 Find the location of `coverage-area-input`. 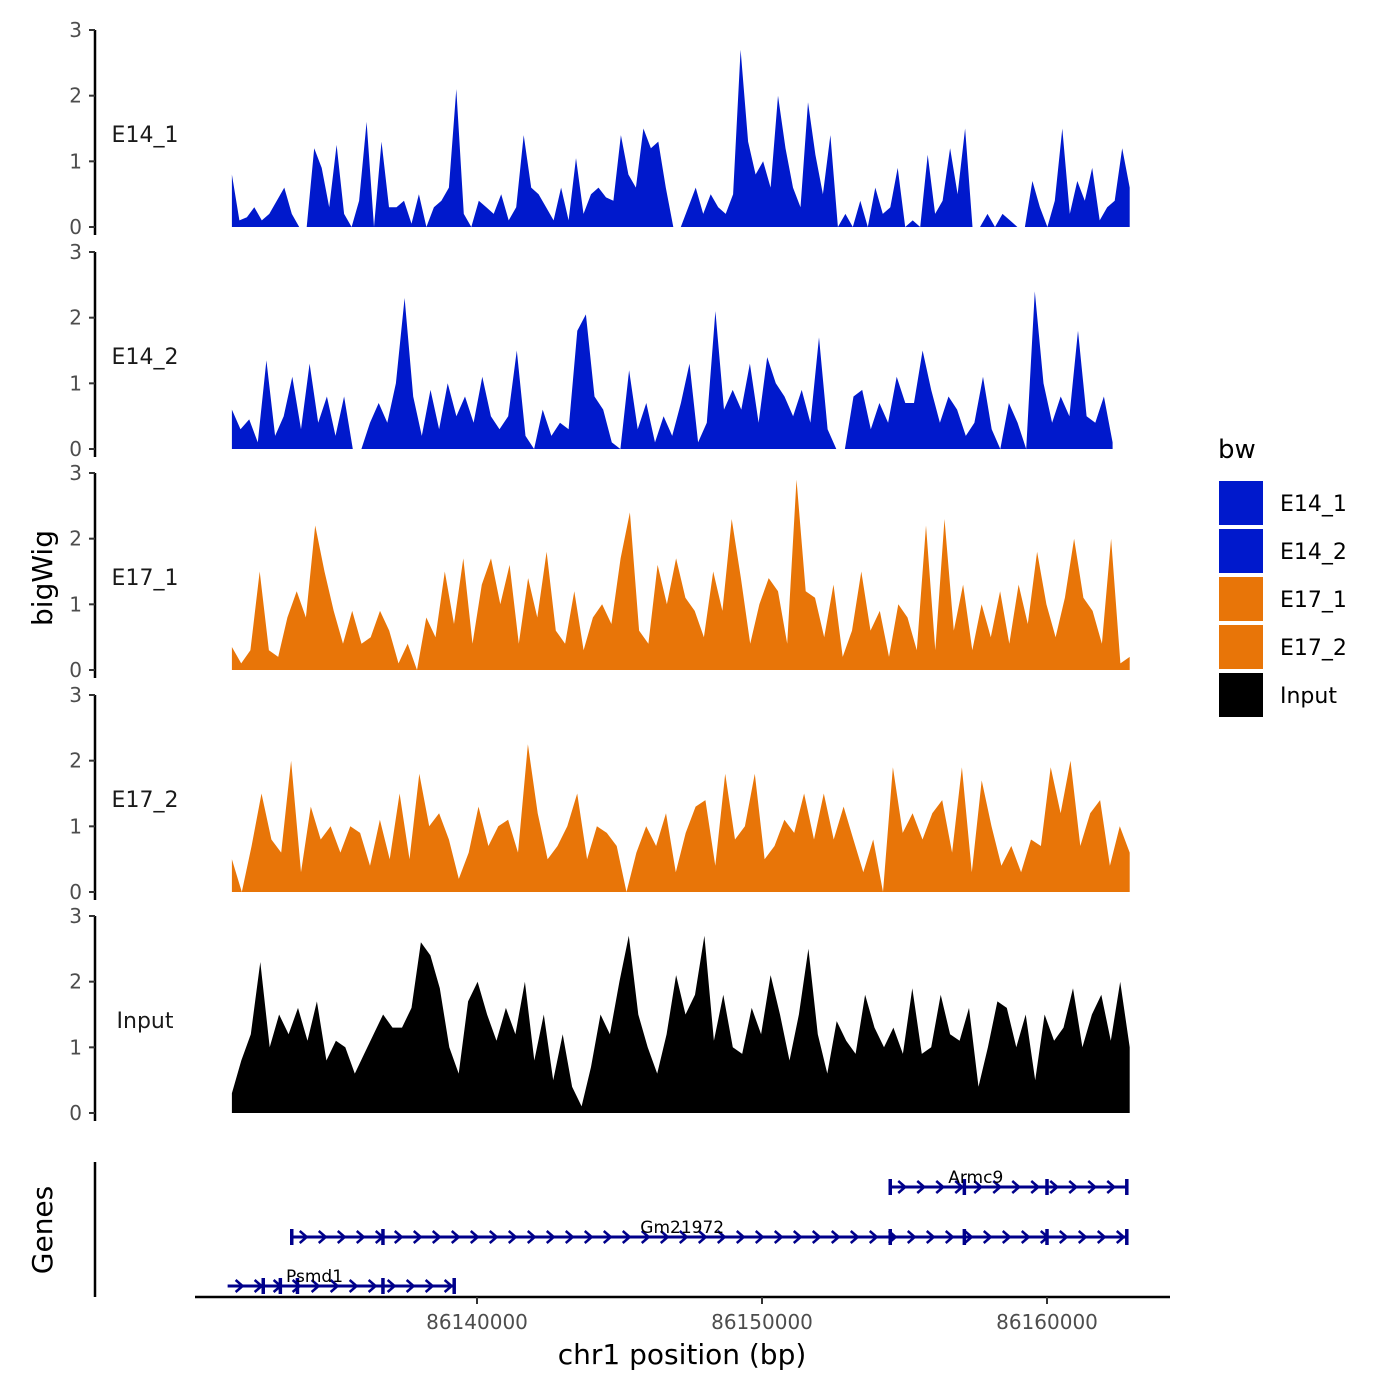

coverage-area-input is located at coordinates (680, 1024).